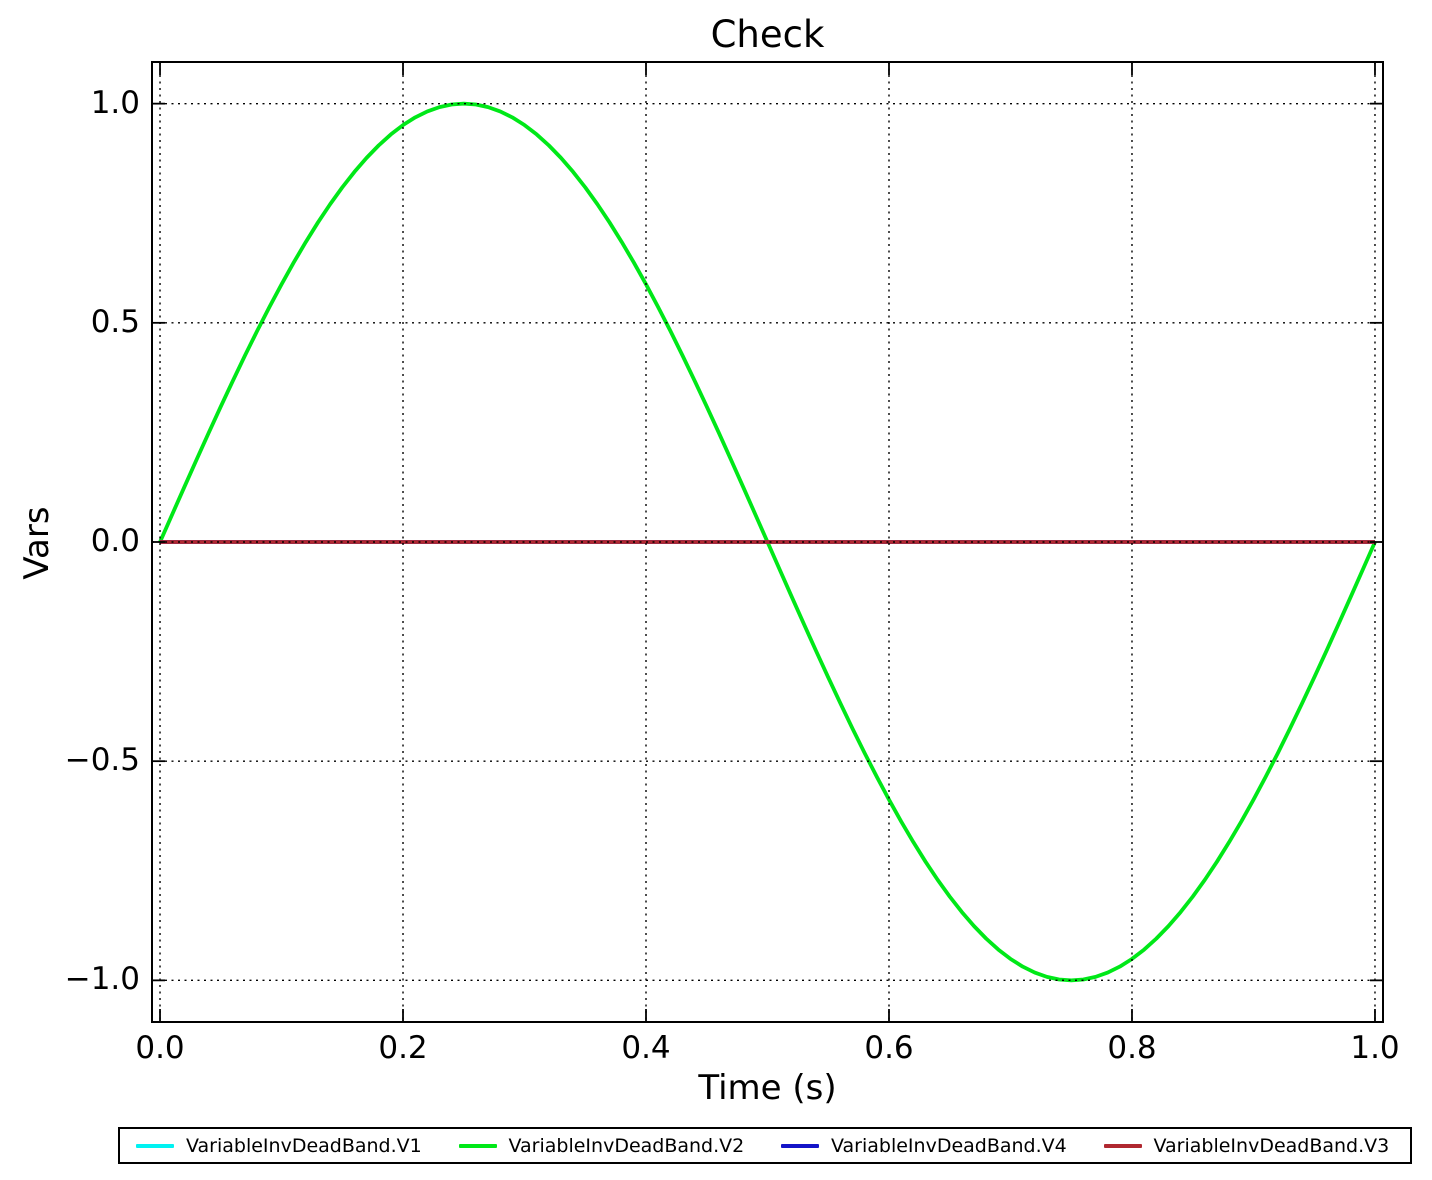  What do you see at coordinates (949, 1145) in the screenshot?
I see `legend-label: VariableInvDeadBand.V4` at bounding box center [949, 1145].